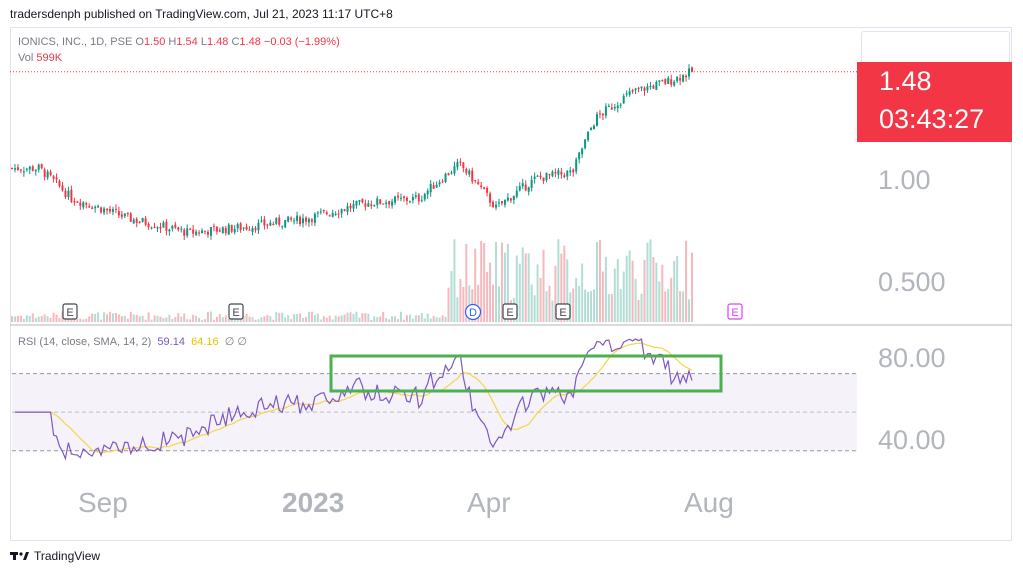 This screenshot has width=1023, height=574. I want to click on rsi-label-40: 40.00, so click(912, 440).